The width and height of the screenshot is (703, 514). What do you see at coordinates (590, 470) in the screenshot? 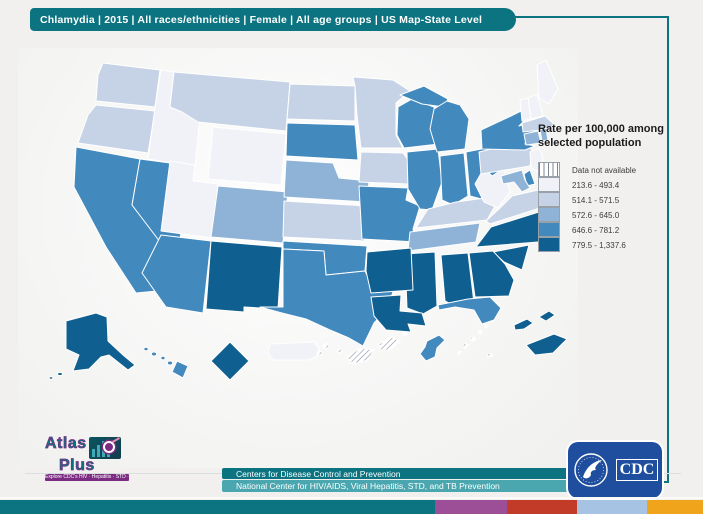
I see `hhs-seal-icon` at bounding box center [590, 470].